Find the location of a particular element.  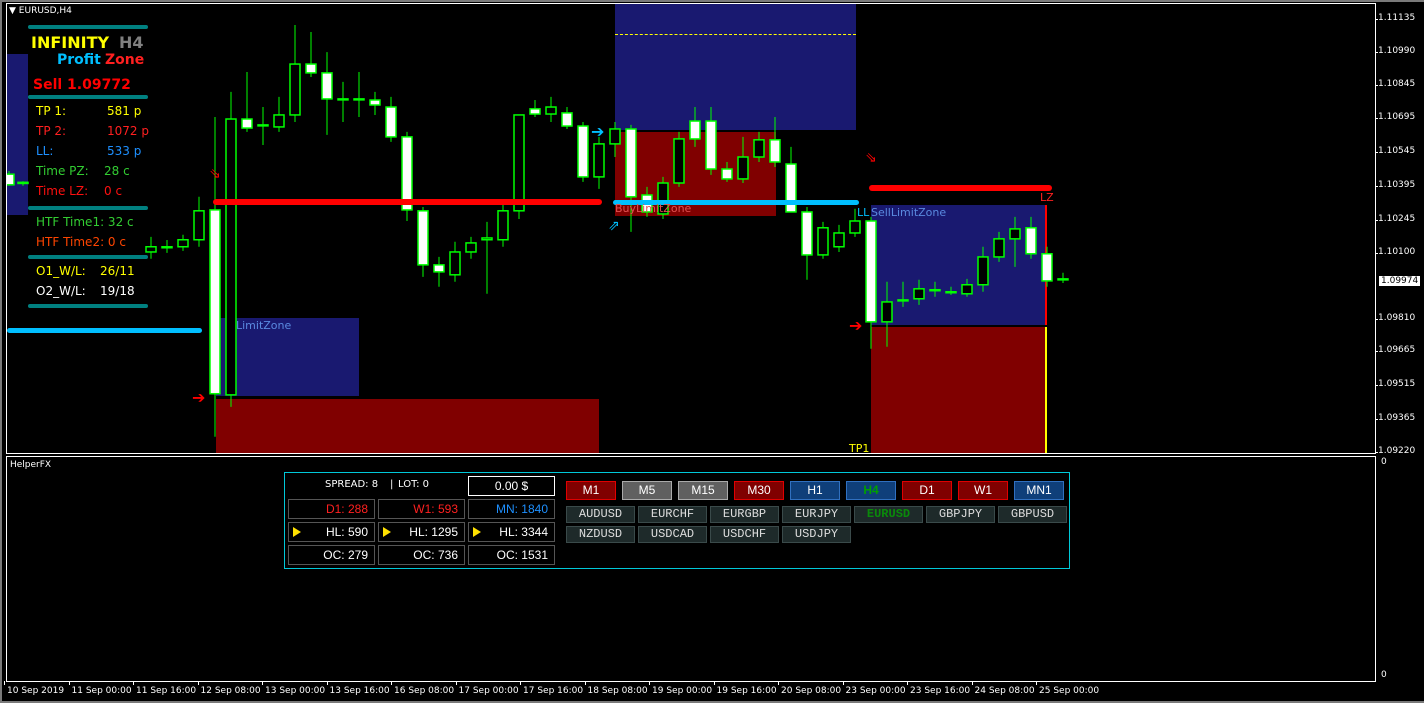

symbol-button-gbpjpy: GBPJPY is located at coordinates (960, 514).